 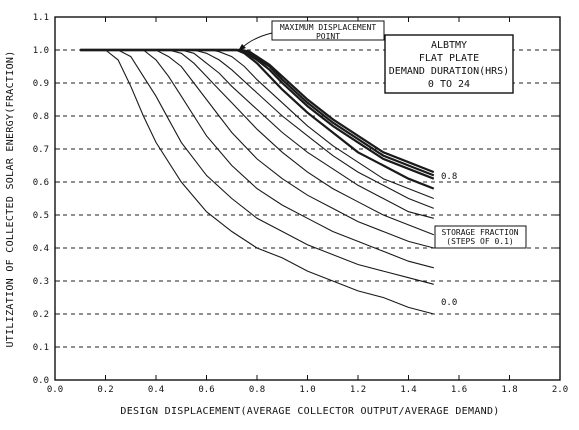 I want to click on curve-label-bottom: 0.0, so click(x=449, y=303).